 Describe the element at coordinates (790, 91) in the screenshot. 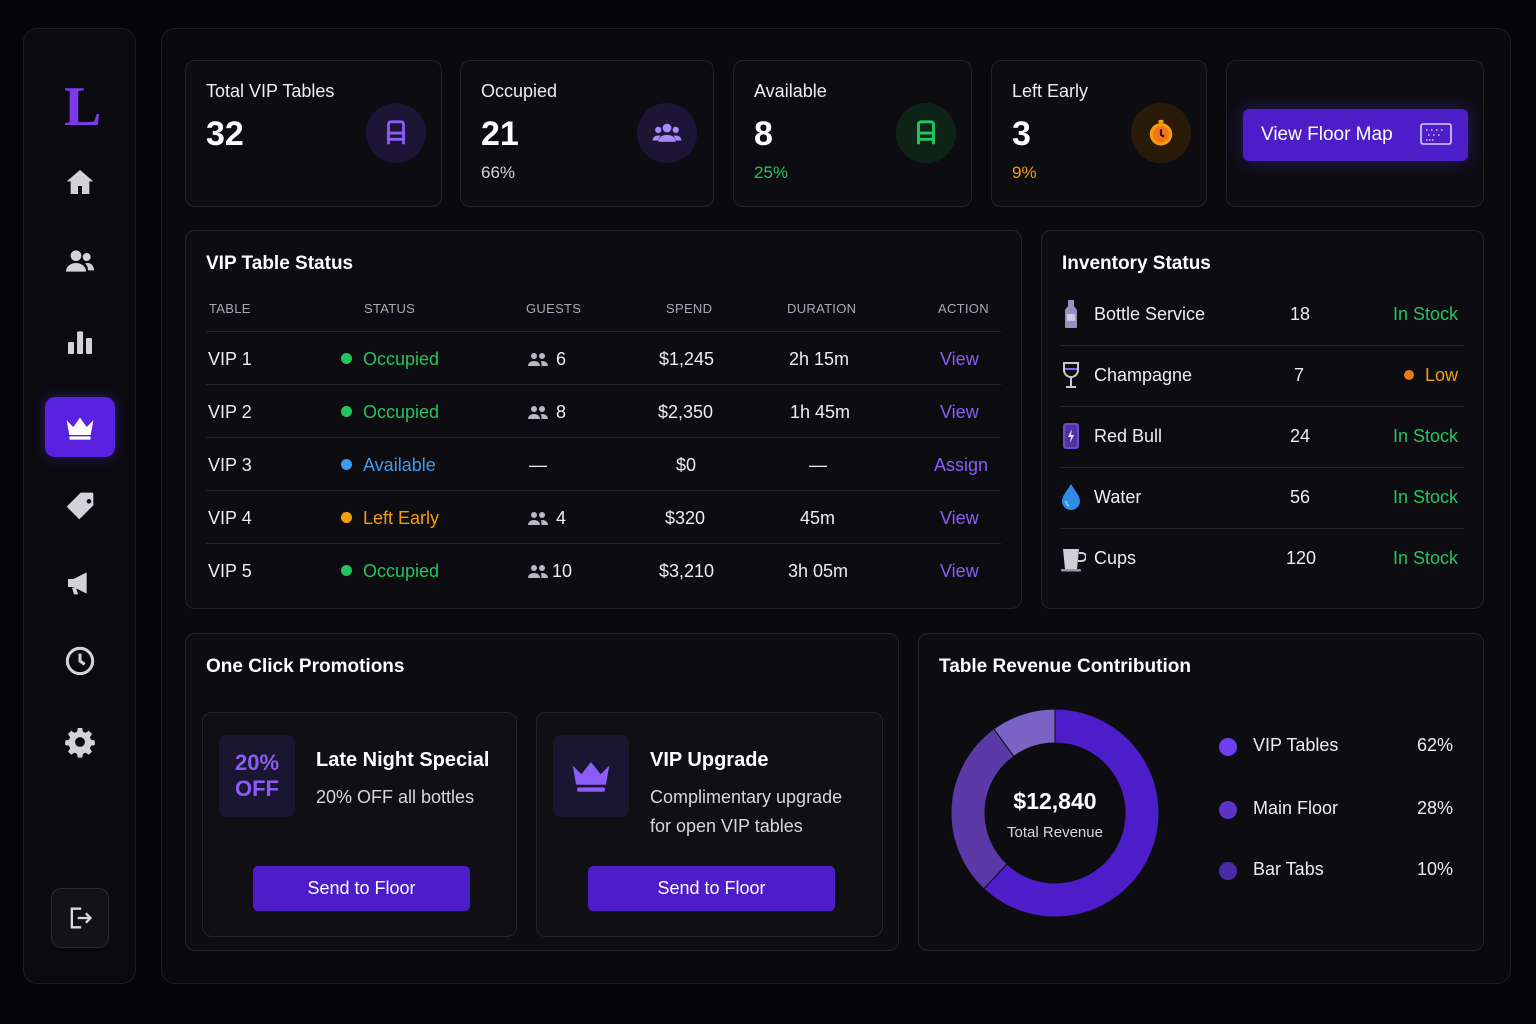

I see `stat-title: Available` at that location.